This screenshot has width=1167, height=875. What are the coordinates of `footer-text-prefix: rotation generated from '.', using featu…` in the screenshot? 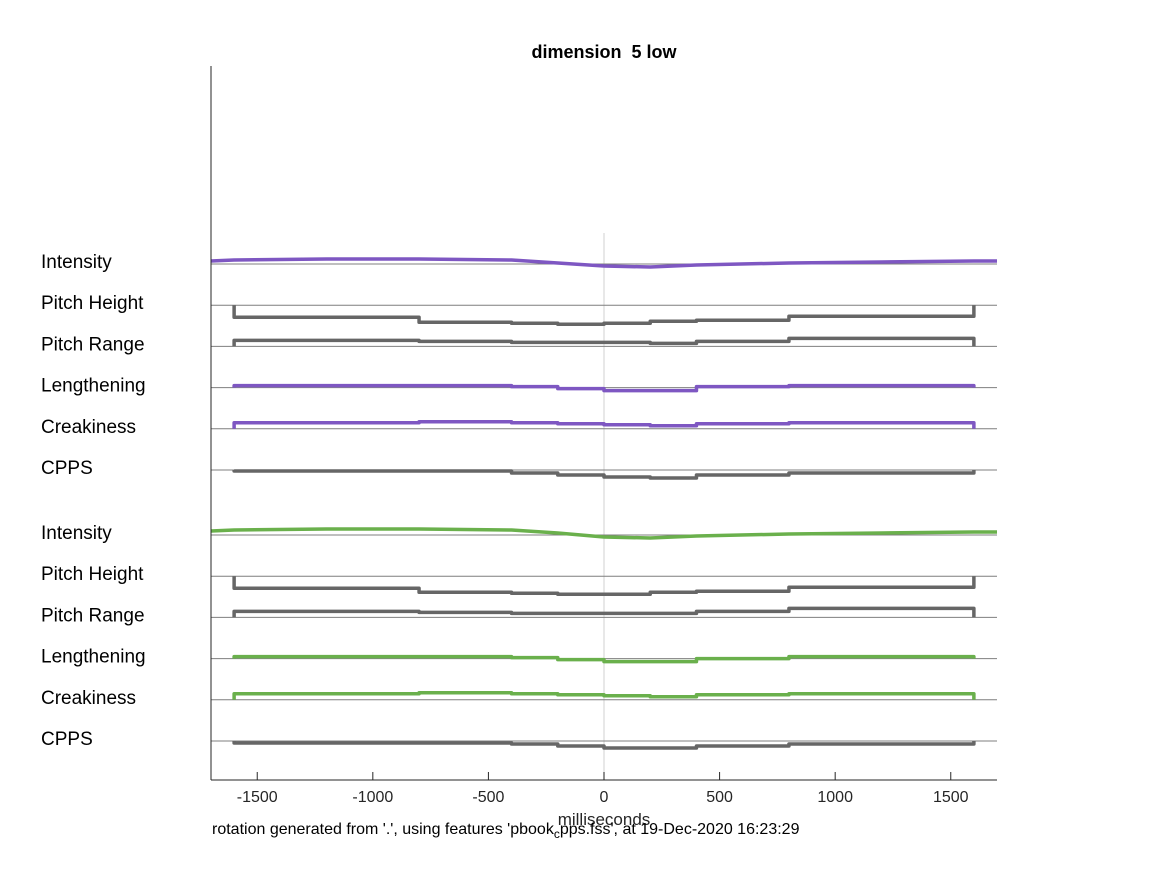 It's located at (383, 829).